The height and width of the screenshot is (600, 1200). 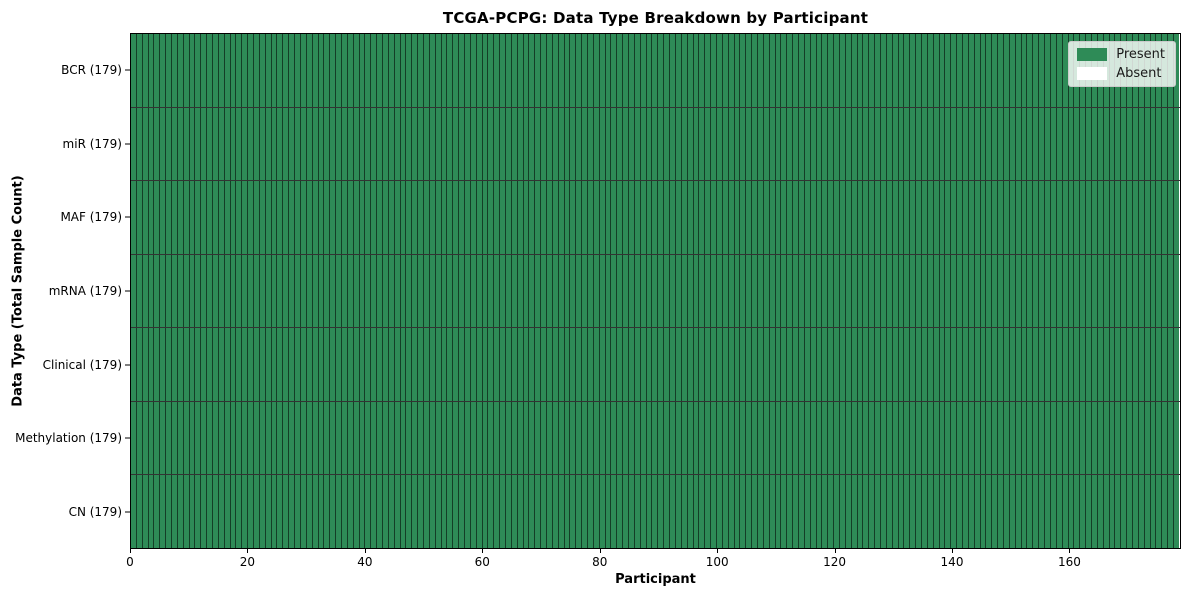 I want to click on x-tick-label: 0, so click(x=130, y=562).